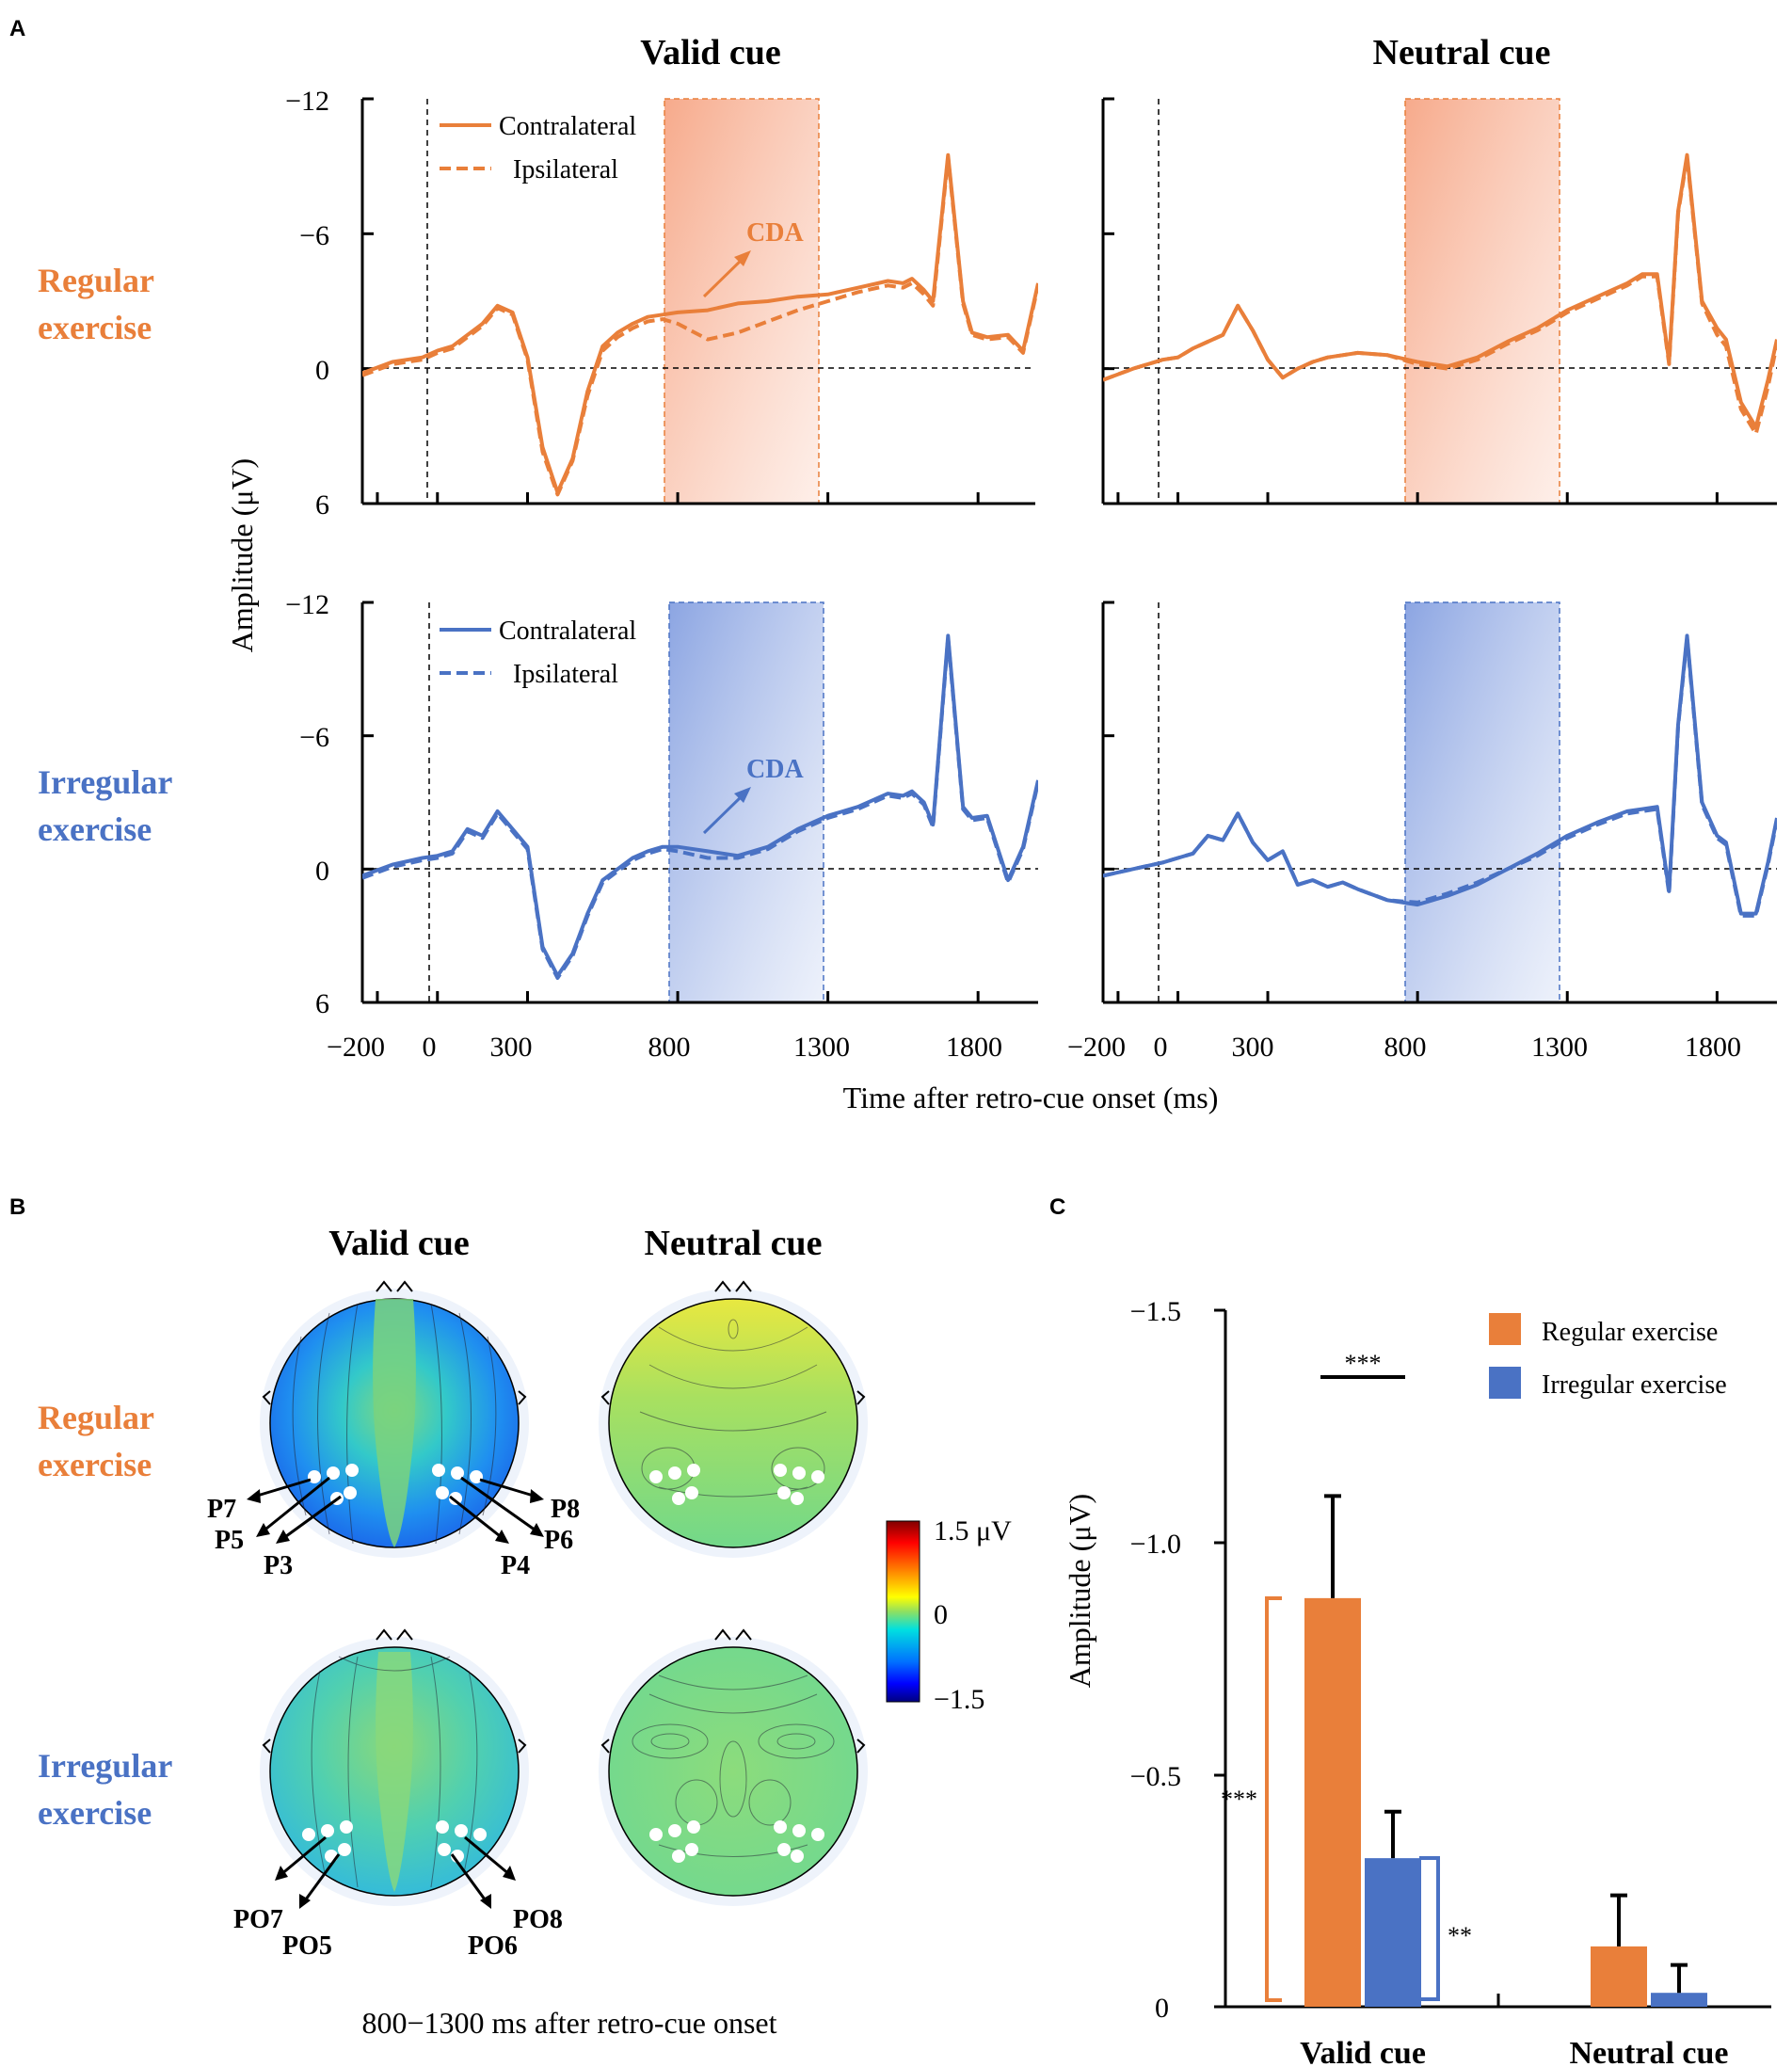  What do you see at coordinates (1155, 1545) in the screenshot?
I see `panel-c-ytick-m1-0: −1.0` at bounding box center [1155, 1545].